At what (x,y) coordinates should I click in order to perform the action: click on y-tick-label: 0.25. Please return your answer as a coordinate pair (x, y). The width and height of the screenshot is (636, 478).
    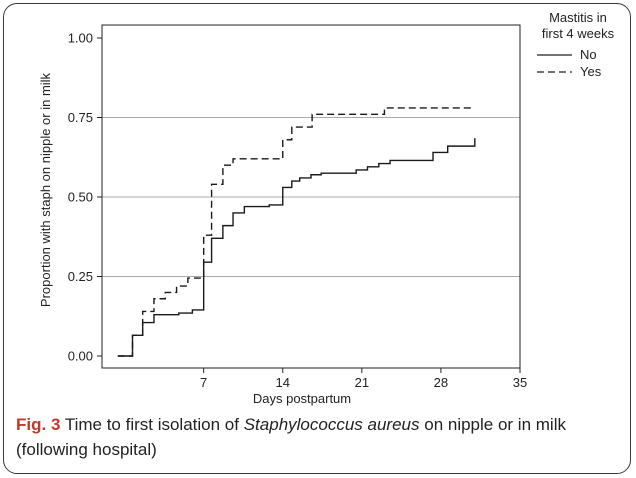
    Looking at the image, I should click on (80, 276).